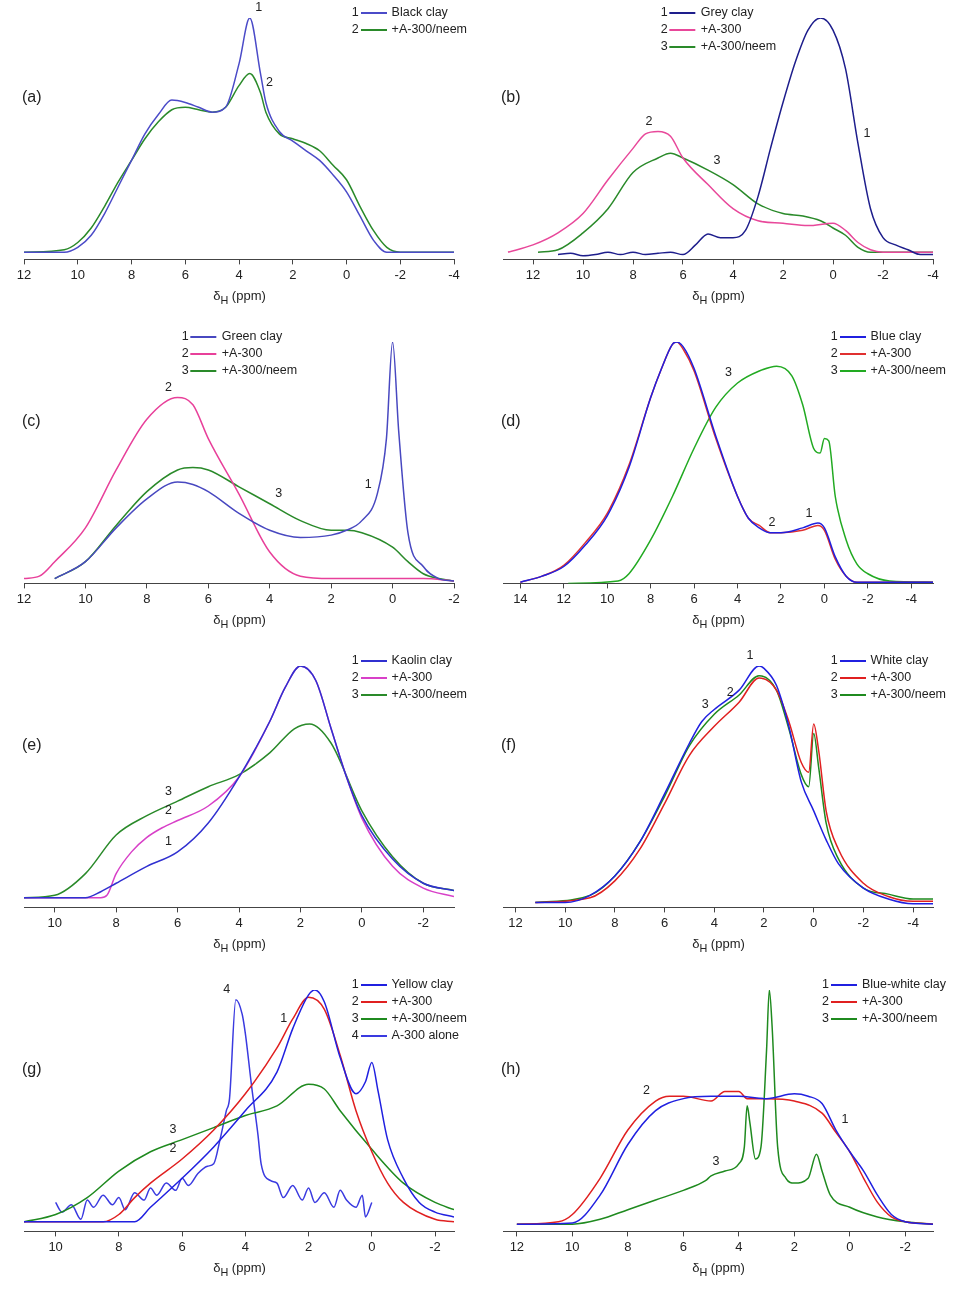  I want to click on legend-label: Kaolin clay, so click(422, 660).